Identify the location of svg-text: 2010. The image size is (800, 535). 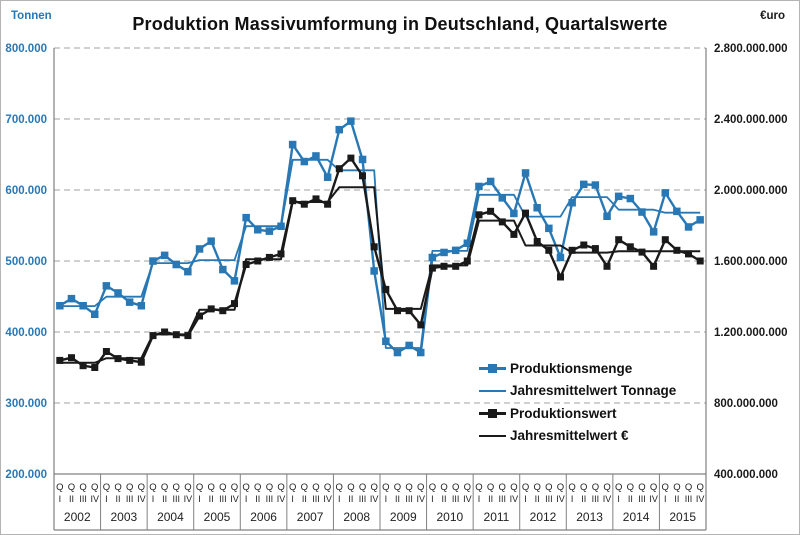
(450, 517).